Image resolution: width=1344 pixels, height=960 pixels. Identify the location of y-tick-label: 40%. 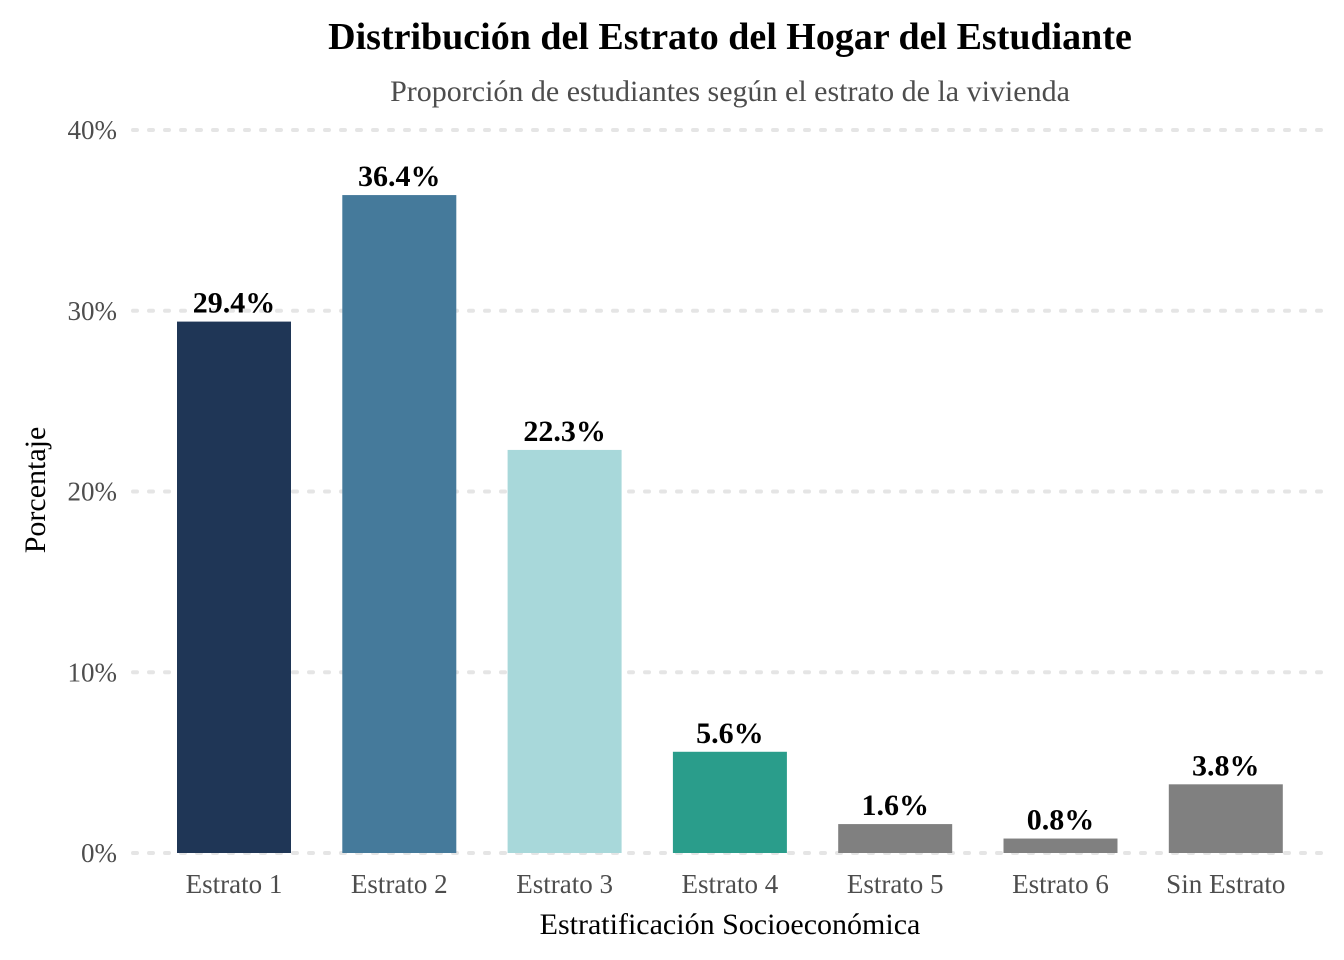
(93, 130).